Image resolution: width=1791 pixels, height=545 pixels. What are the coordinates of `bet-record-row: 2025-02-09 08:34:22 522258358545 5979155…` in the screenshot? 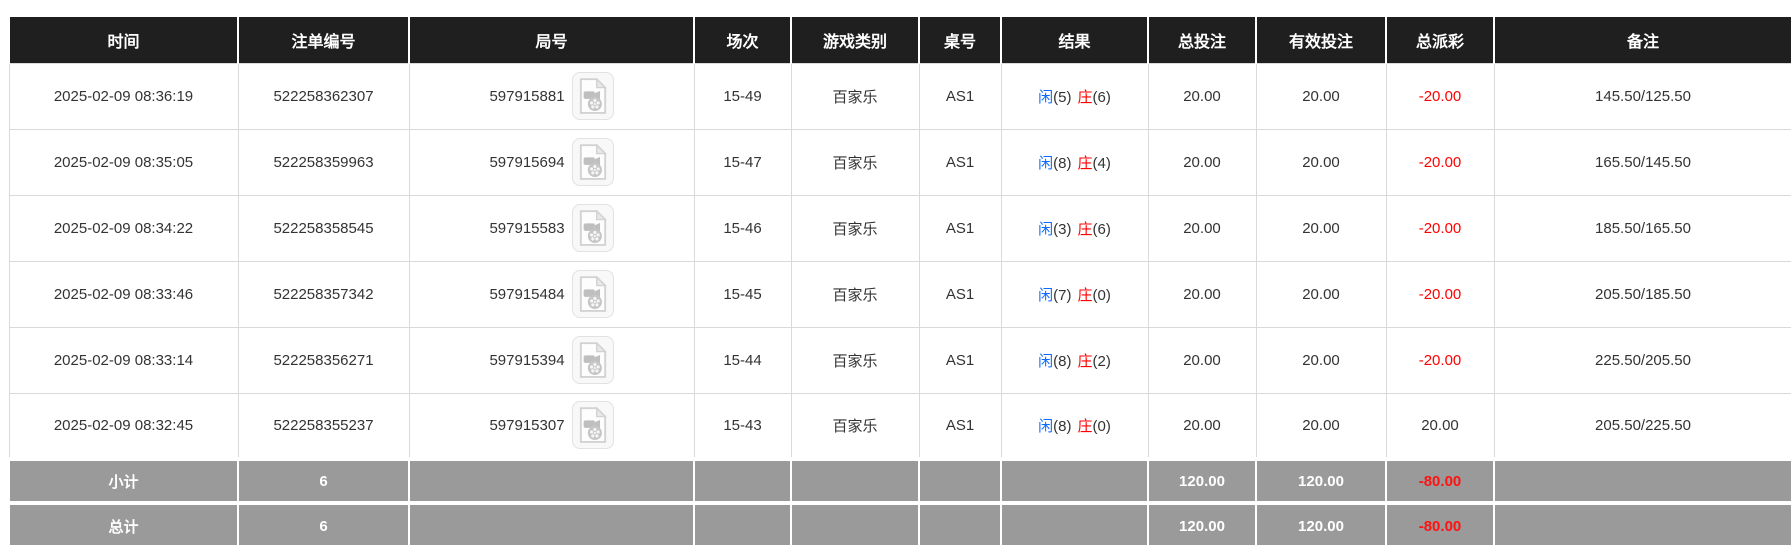 It's located at (899, 228).